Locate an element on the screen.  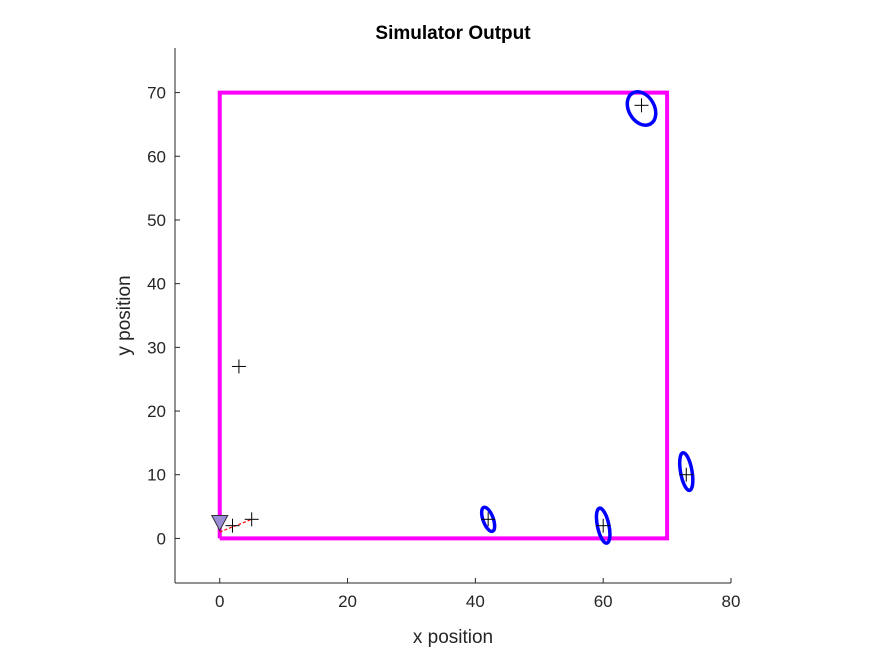
robot-marker is located at coordinates (219, 523).